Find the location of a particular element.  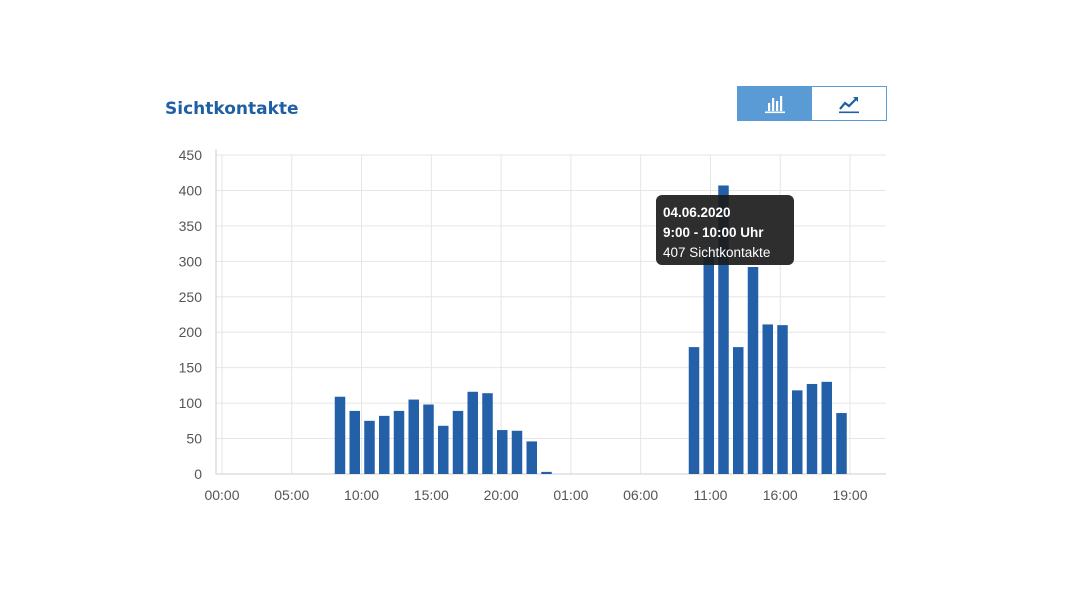

y-tick-label: 0 is located at coordinates (198, 474).